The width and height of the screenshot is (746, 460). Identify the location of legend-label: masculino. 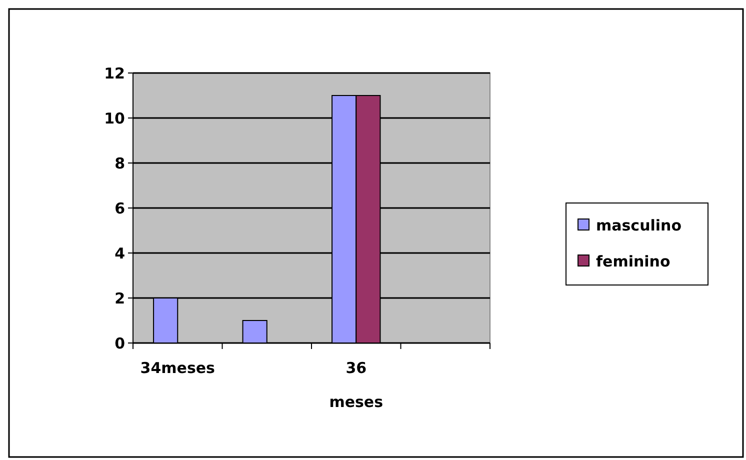
(639, 225).